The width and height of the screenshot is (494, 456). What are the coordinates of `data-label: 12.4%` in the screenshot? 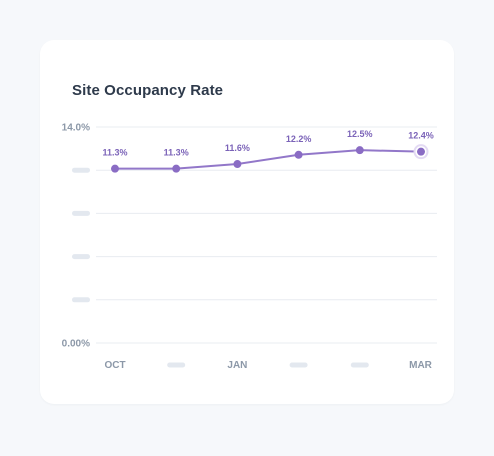 It's located at (421, 136).